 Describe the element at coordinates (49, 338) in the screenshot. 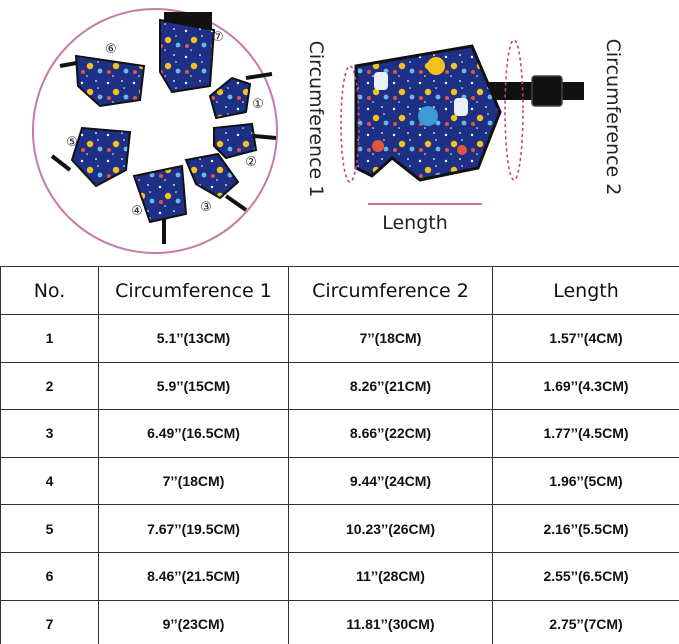

I see `cell-no: 1` at that location.